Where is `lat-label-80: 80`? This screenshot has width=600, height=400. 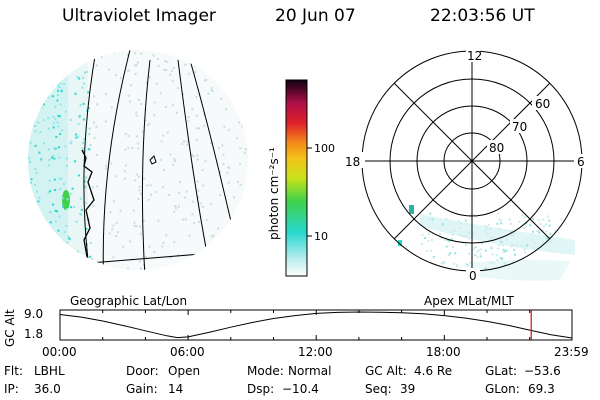
lat-label-80: 80 is located at coordinates (496, 148).